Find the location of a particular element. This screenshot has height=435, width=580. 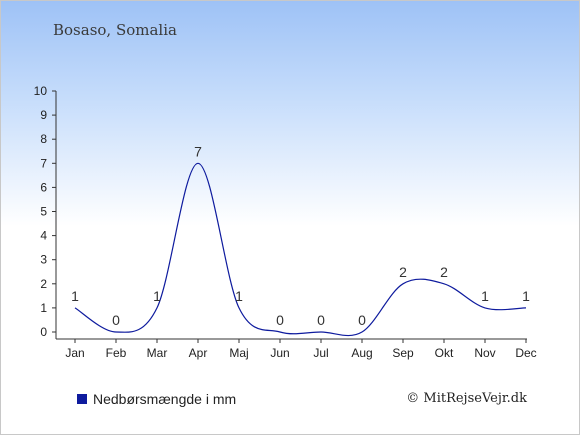

y-tick-label: 9 is located at coordinates (43, 115).